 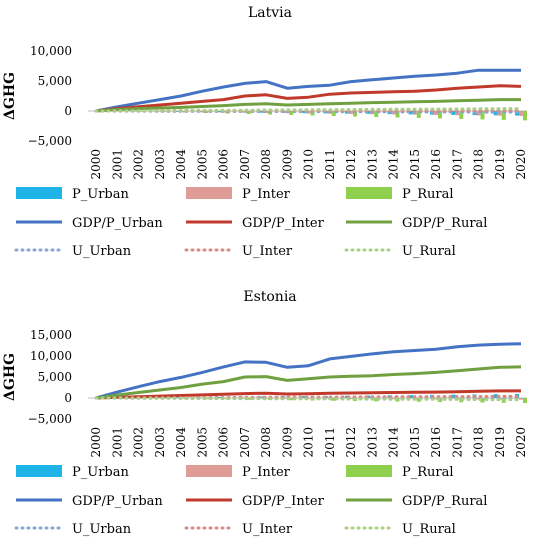 What do you see at coordinates (330, 442) in the screenshot?
I see `x-tick-label: 2011` at bounding box center [330, 442].